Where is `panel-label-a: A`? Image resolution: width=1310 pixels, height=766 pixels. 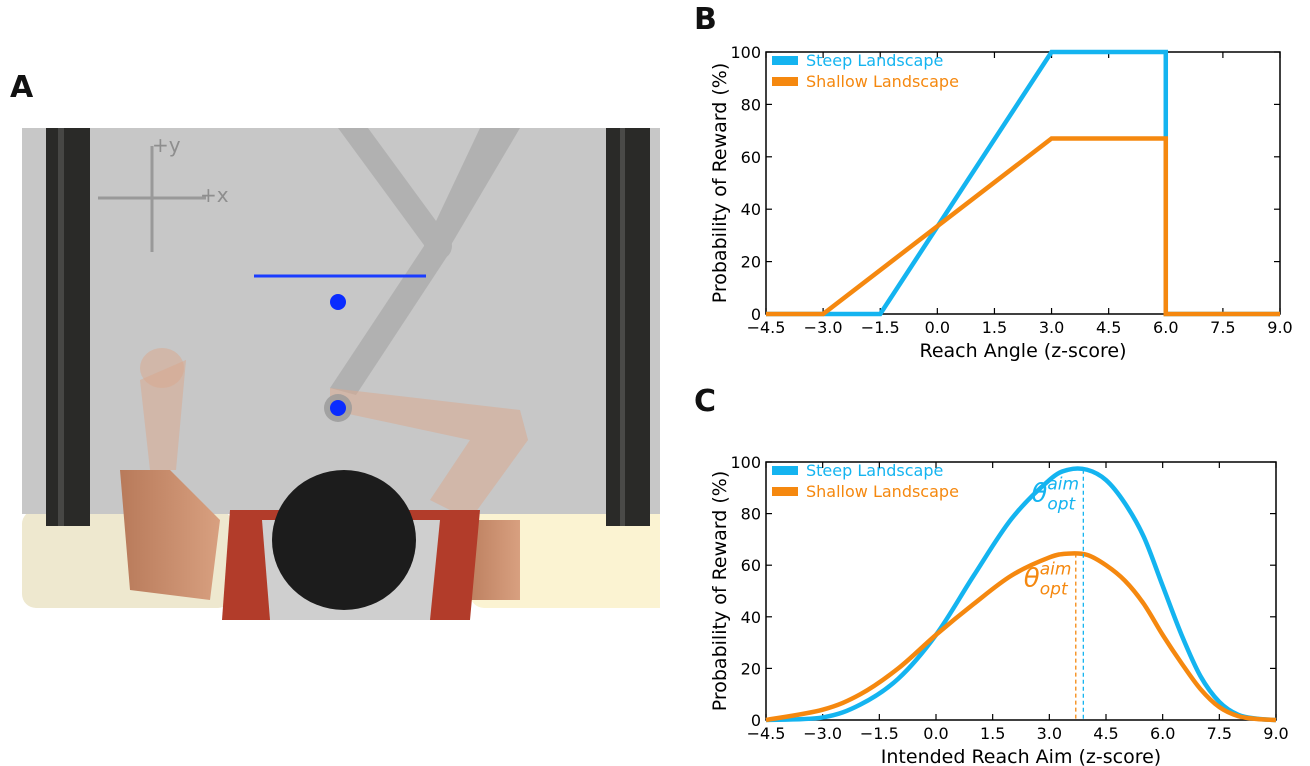
panel-label-a: A is located at coordinates (22, 87).